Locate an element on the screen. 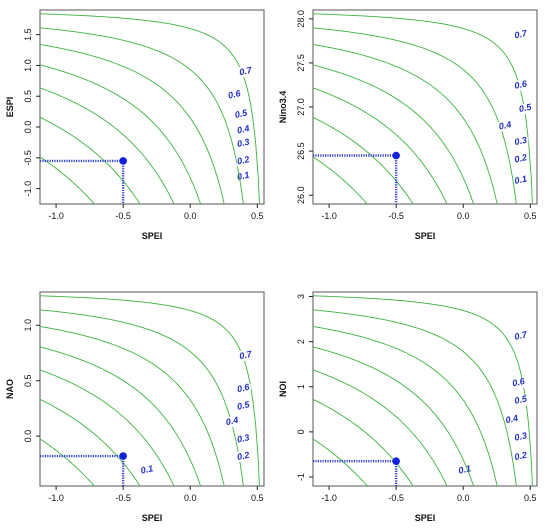  y-tick-label: 27.0 is located at coordinates (301, 107).